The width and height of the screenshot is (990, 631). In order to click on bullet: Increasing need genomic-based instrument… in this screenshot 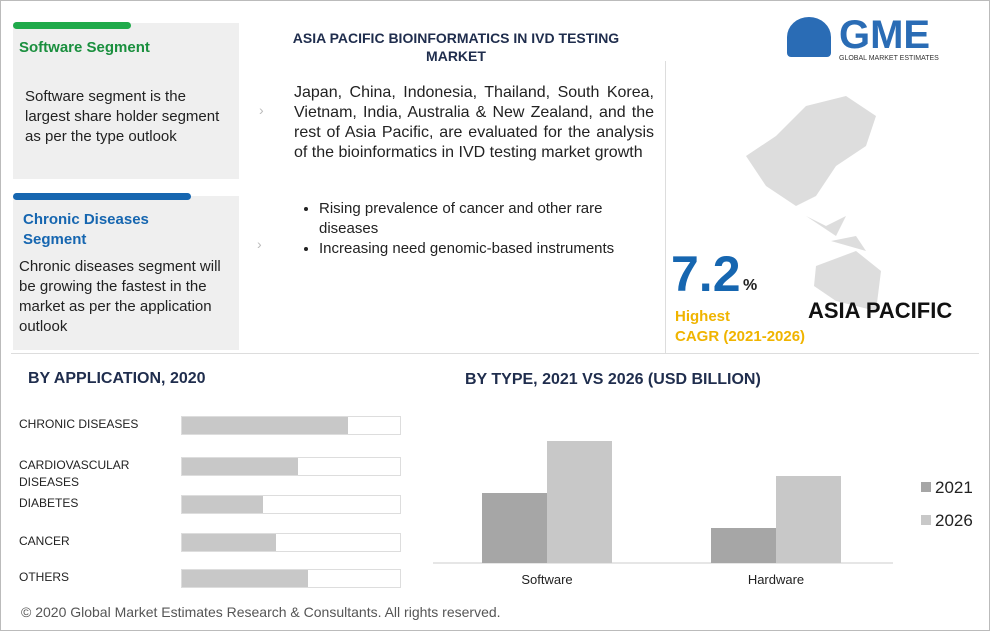, I will do `click(469, 249)`.